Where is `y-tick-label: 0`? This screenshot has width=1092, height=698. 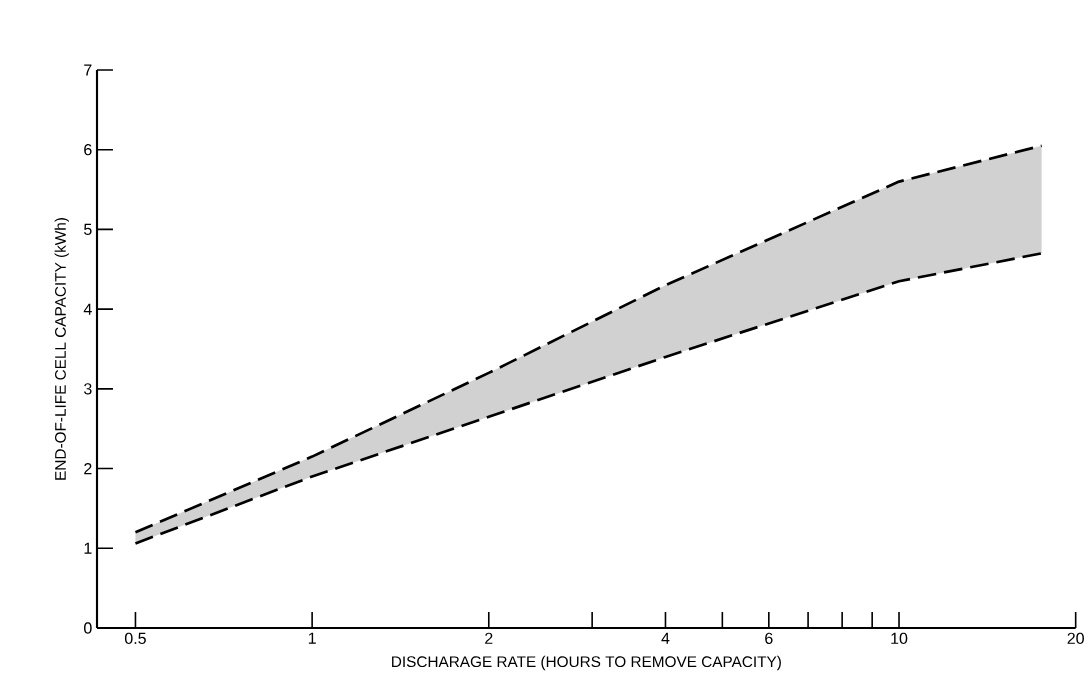
y-tick-label: 0 is located at coordinates (88, 628).